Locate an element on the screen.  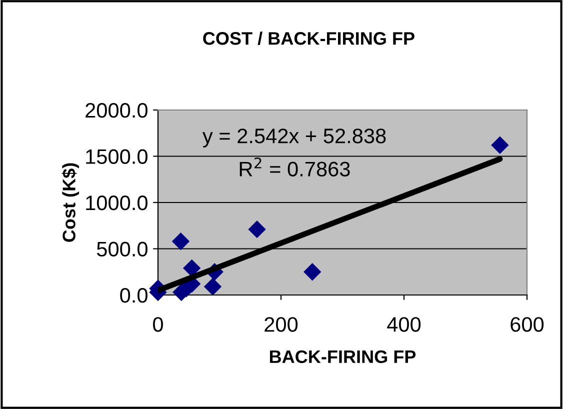
x-tick-label: 600 is located at coordinates (527, 324).